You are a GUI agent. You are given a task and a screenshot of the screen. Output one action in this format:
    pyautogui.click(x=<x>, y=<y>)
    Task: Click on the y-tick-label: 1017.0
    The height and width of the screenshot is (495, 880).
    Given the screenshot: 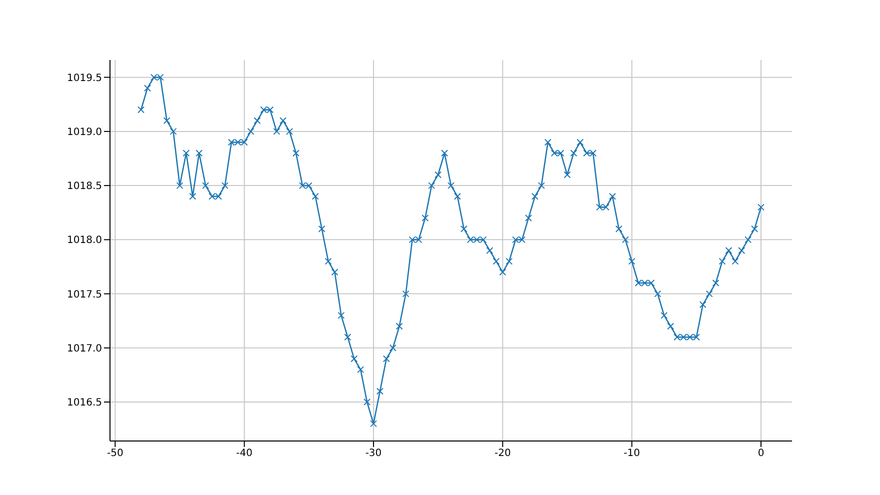 What is the action you would take?
    pyautogui.click(x=84, y=348)
    